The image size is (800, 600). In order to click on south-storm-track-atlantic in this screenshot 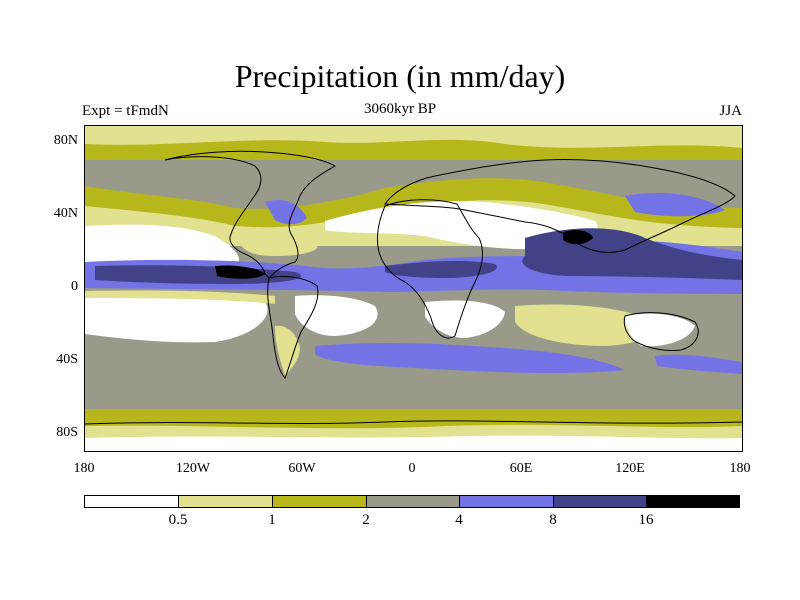, I will do `click(470, 358)`.